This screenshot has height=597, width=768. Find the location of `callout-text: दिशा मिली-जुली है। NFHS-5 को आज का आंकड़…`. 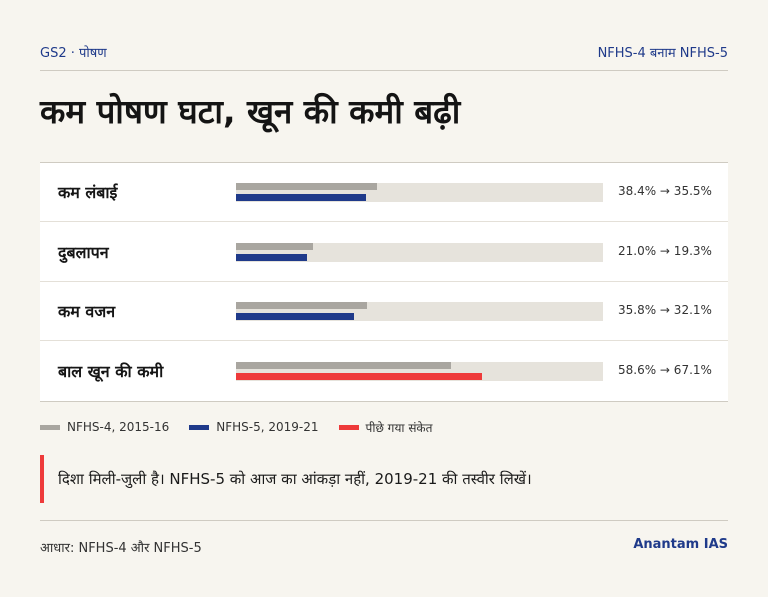

callout-text: दिशा मिली-जुली है। NFHS-5 को आज का आंकड़… is located at coordinates (295, 479).